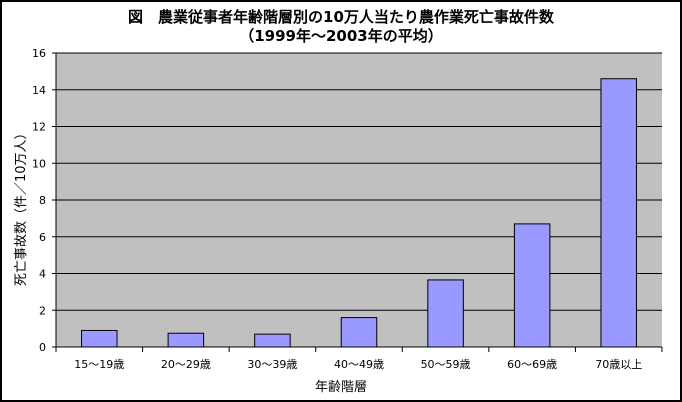 Image resolution: width=682 pixels, height=402 pixels. I want to click on chart-subtitle: （1999年〜2003年の平均）, so click(341, 36).